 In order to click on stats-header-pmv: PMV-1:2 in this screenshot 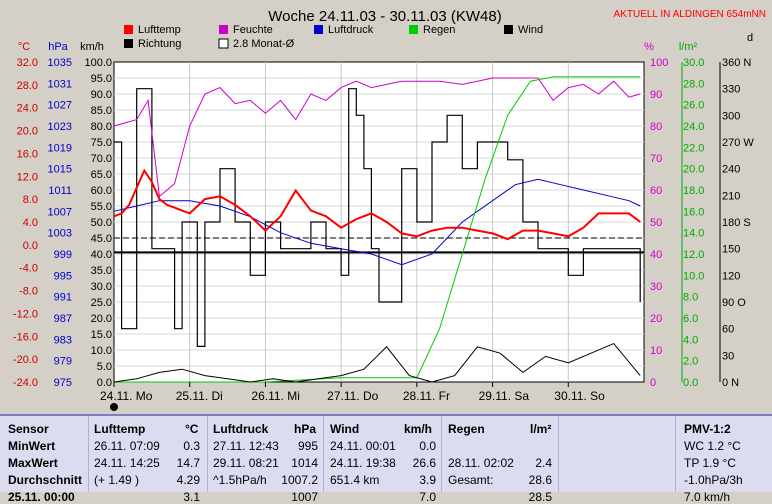, I will do `click(707, 429)`.